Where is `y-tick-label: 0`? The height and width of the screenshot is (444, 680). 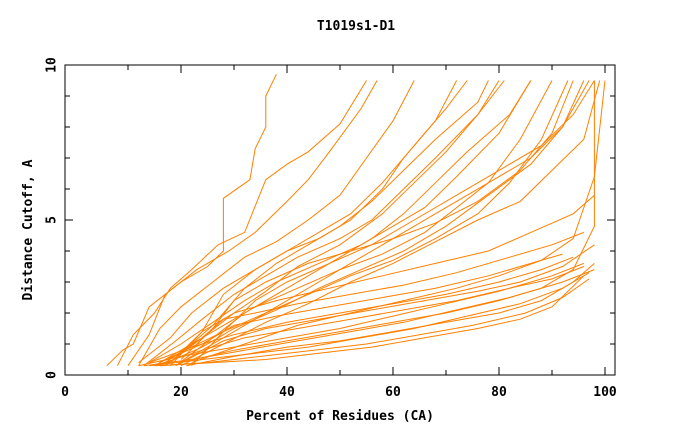
y-tick-label: 0 is located at coordinates (52, 375).